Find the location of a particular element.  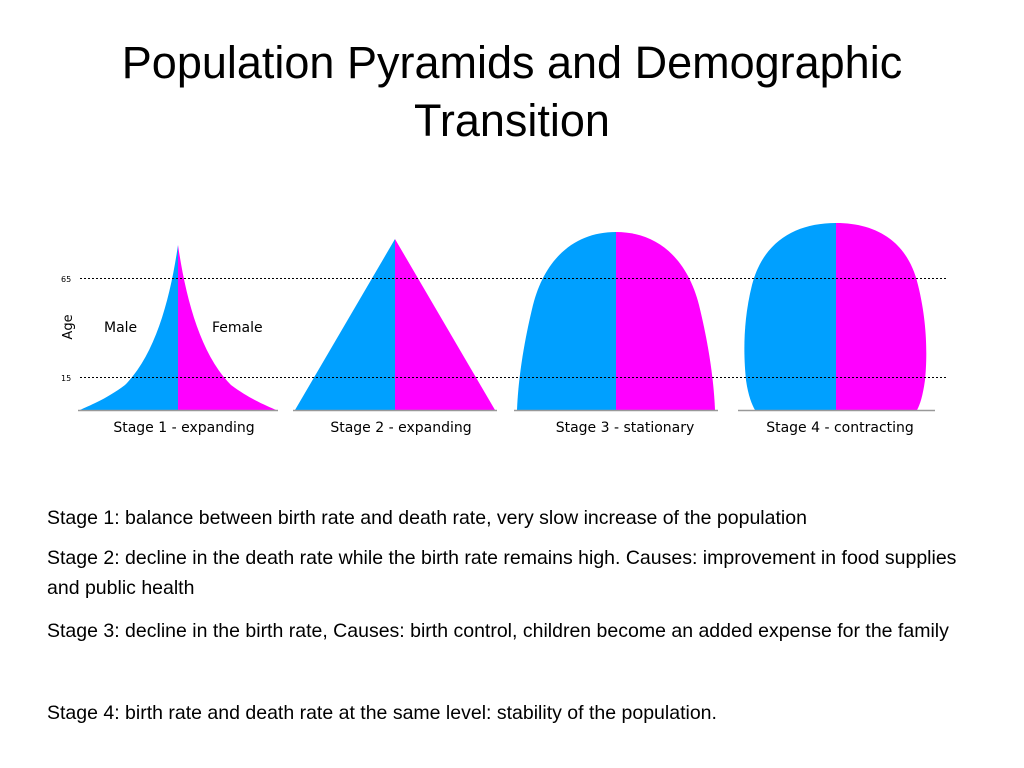

age-tick-65: 65 is located at coordinates (66, 279).